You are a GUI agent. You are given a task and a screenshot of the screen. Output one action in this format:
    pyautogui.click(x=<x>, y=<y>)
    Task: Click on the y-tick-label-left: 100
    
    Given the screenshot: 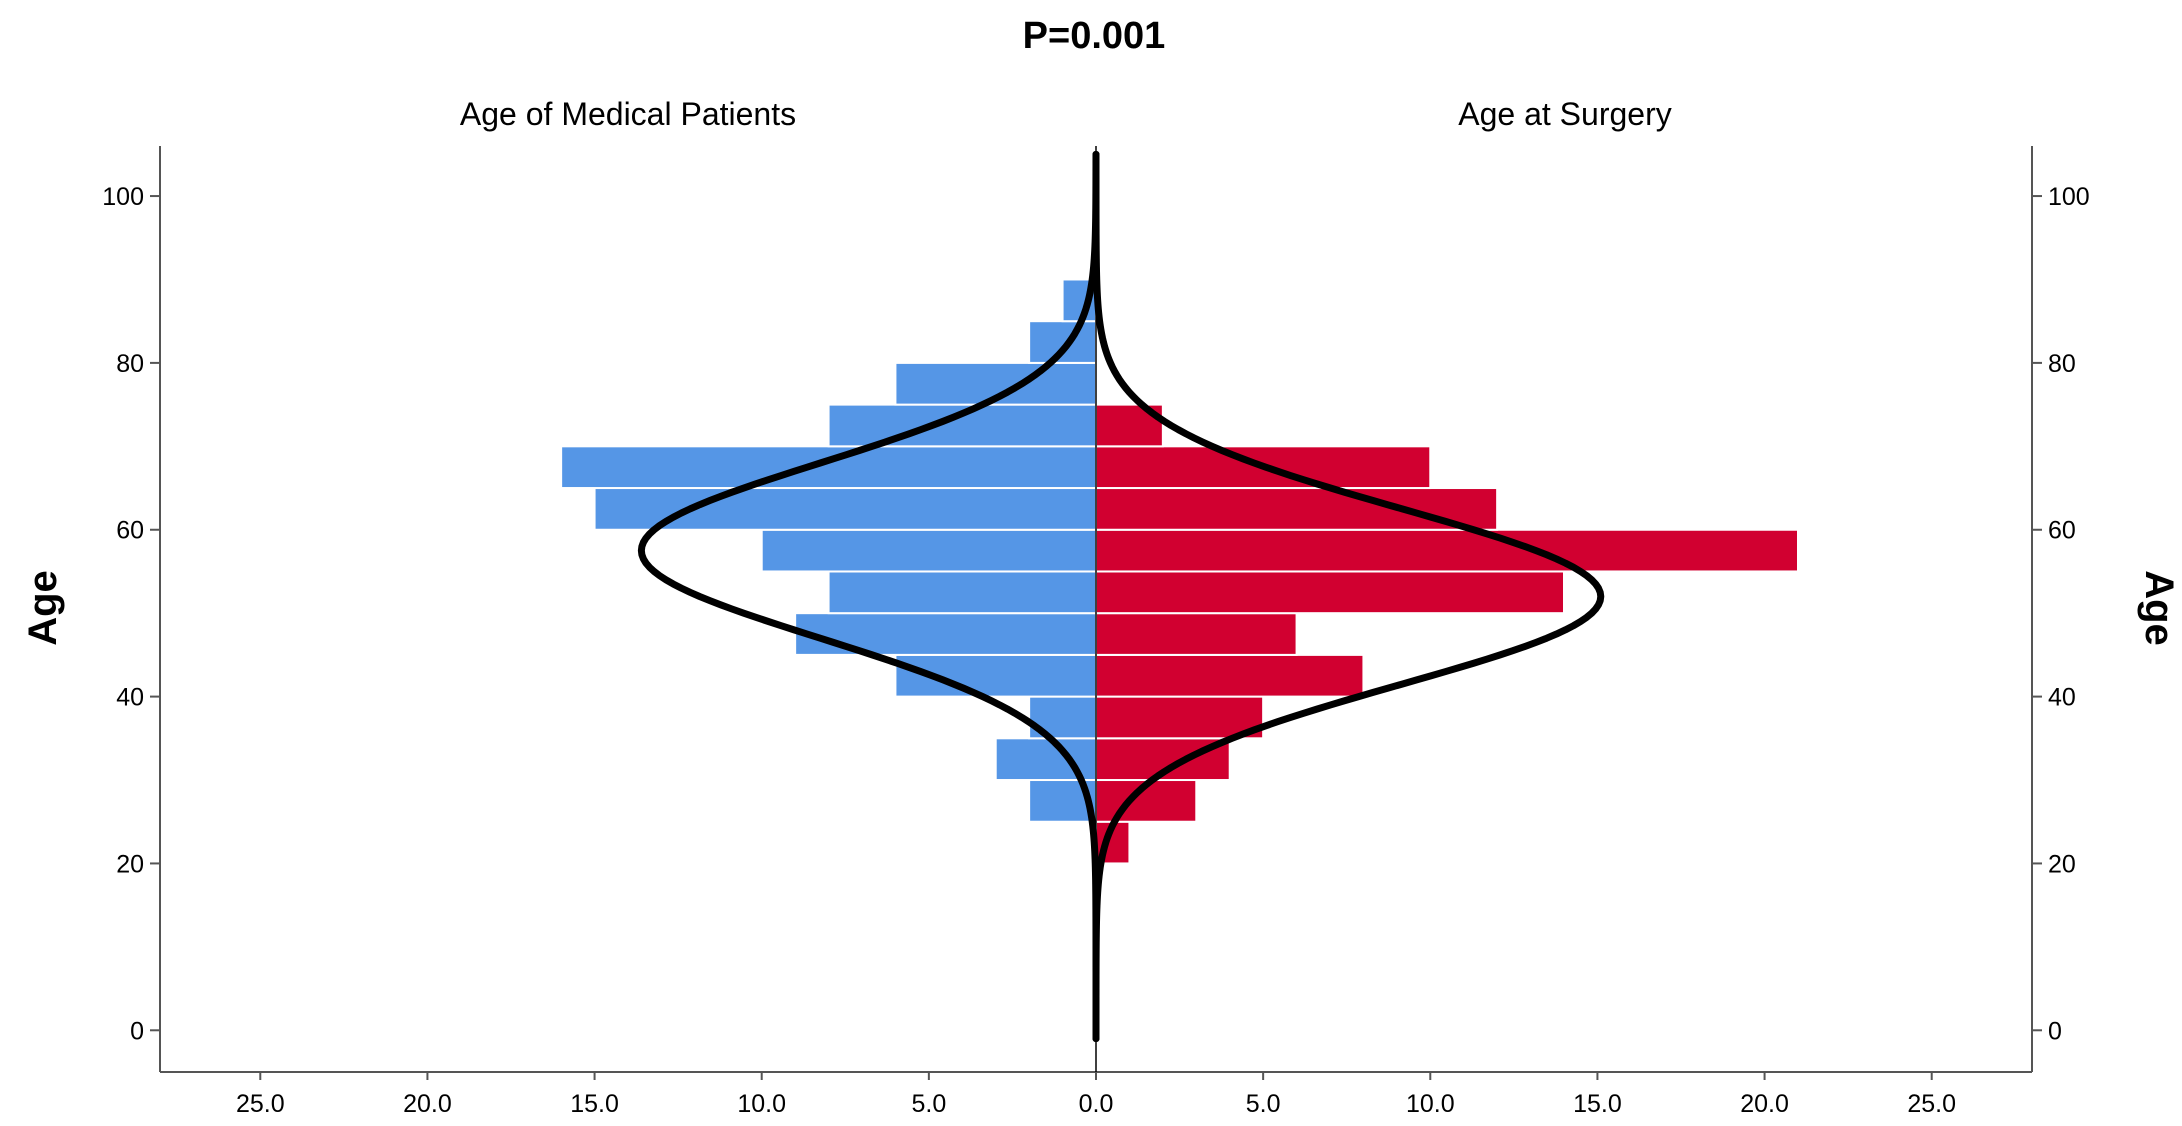 What is the action you would take?
    pyautogui.click(x=123, y=197)
    